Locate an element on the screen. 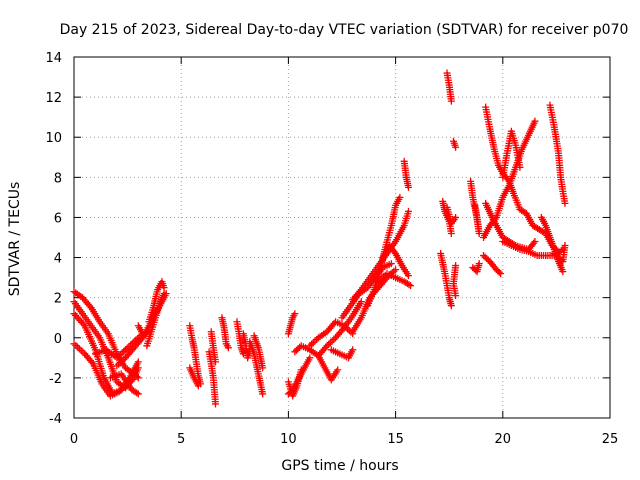  y-tick-label: 6 is located at coordinates (58, 218).